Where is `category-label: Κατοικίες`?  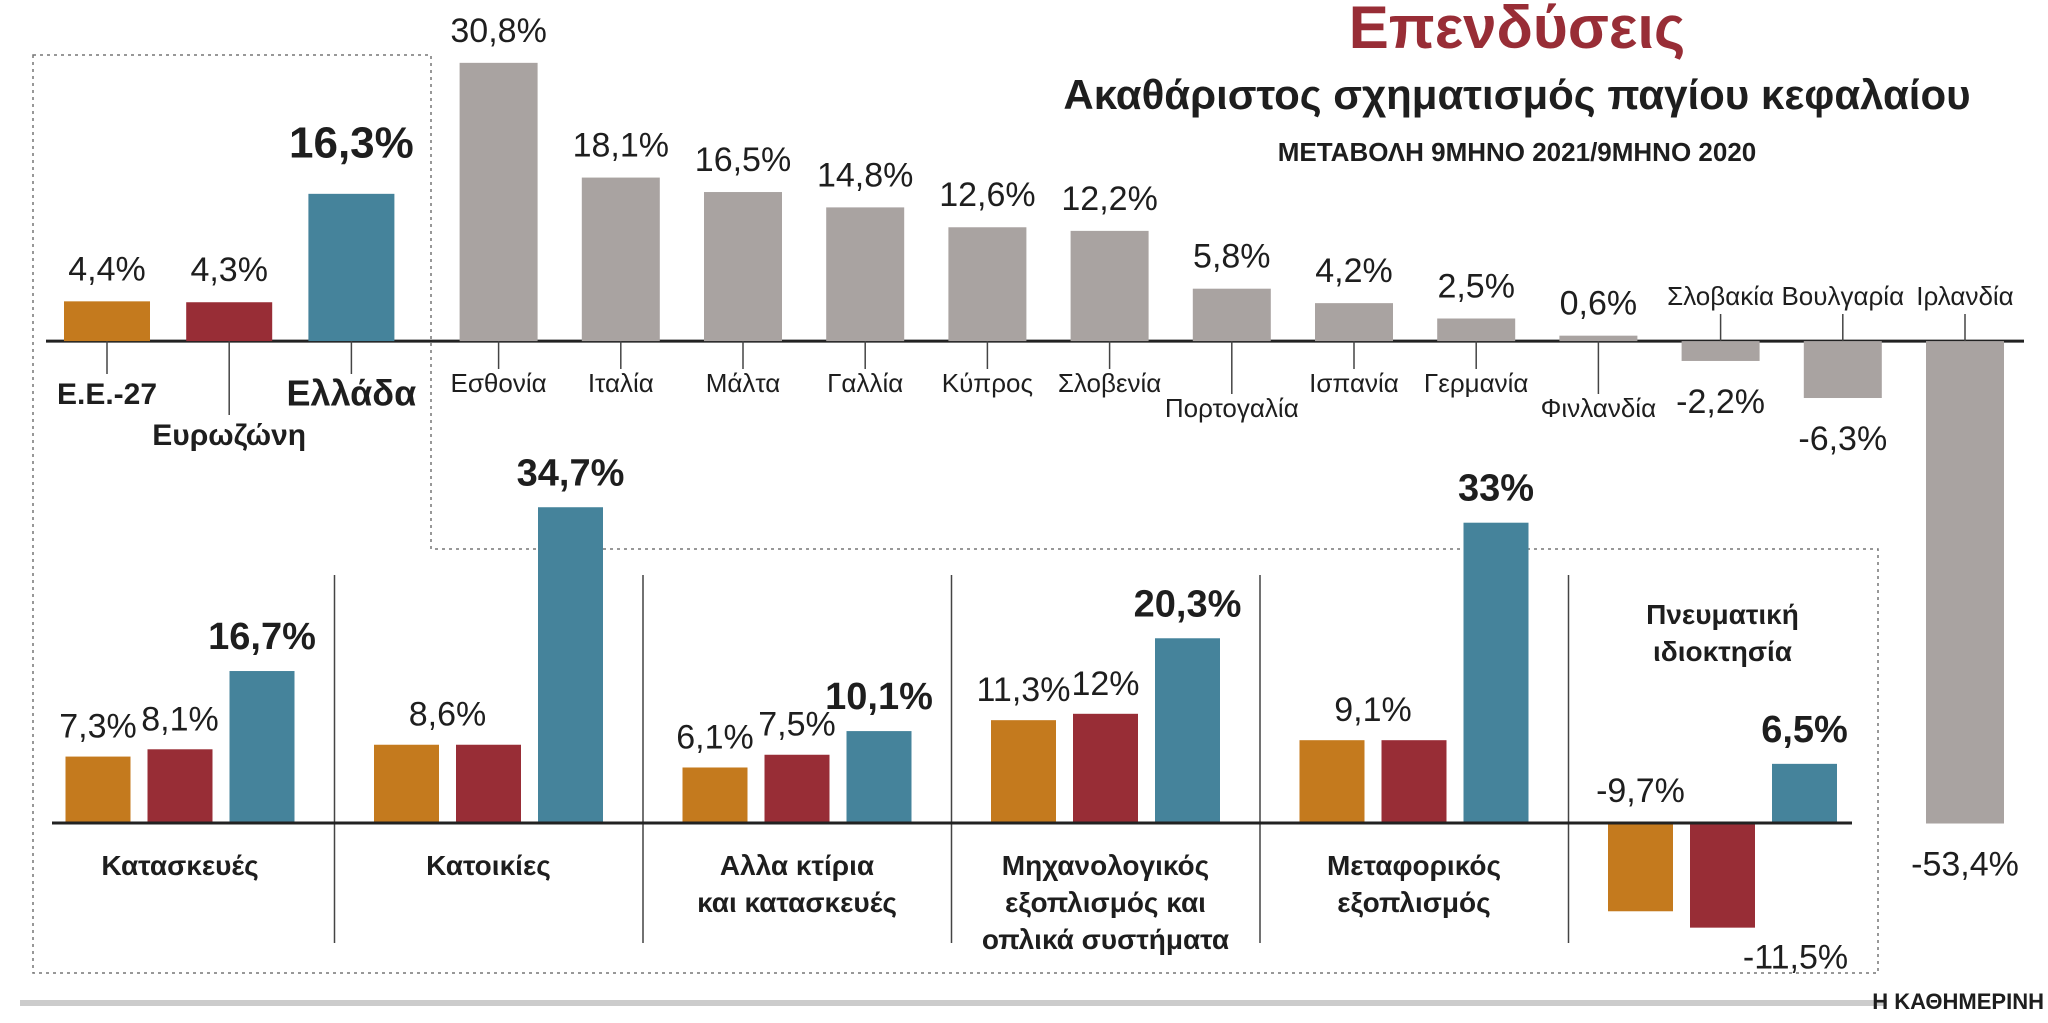
category-label: Κατοικίες is located at coordinates (488, 865).